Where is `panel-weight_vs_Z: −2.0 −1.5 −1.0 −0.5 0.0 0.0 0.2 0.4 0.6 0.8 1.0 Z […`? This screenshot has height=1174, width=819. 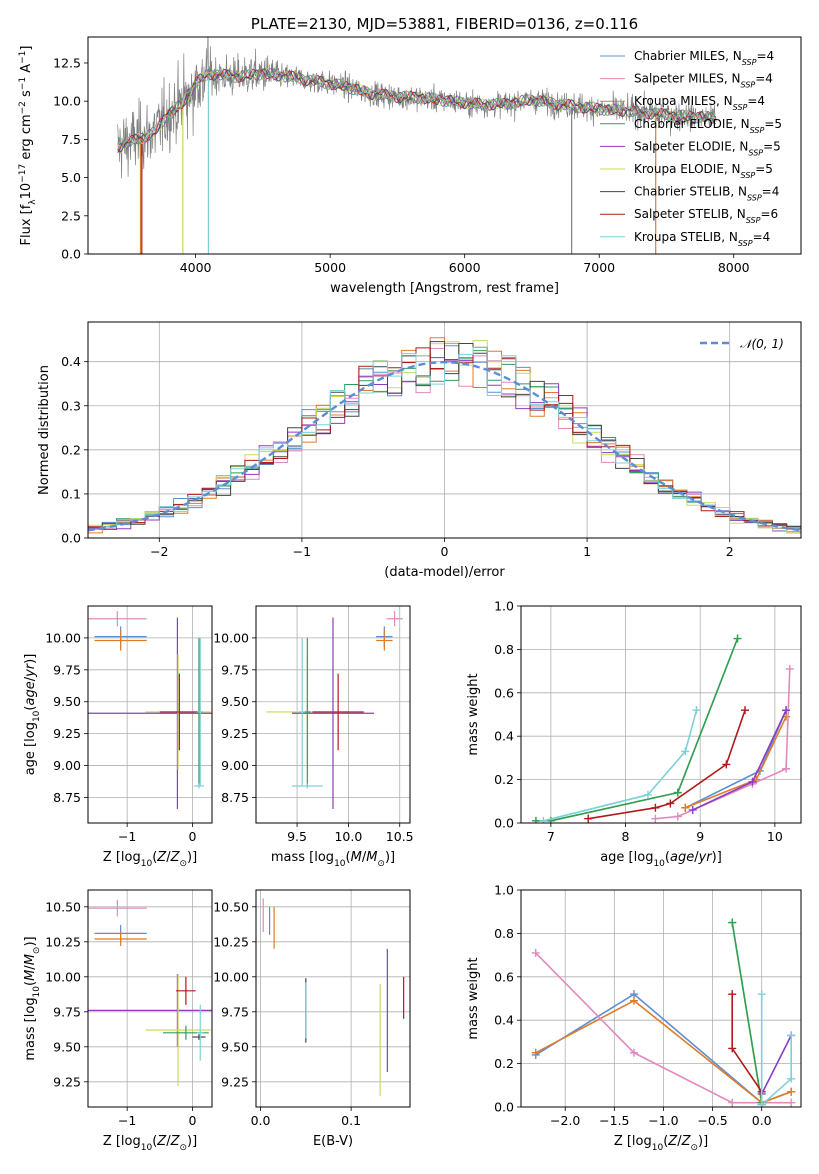 panel-weight_vs_Z: −2.0 −1.5 −1.0 −0.5 0.0 0.0 0.2 0.4 0.6 0.8 1.0 Z [… is located at coordinates (634, 1018).